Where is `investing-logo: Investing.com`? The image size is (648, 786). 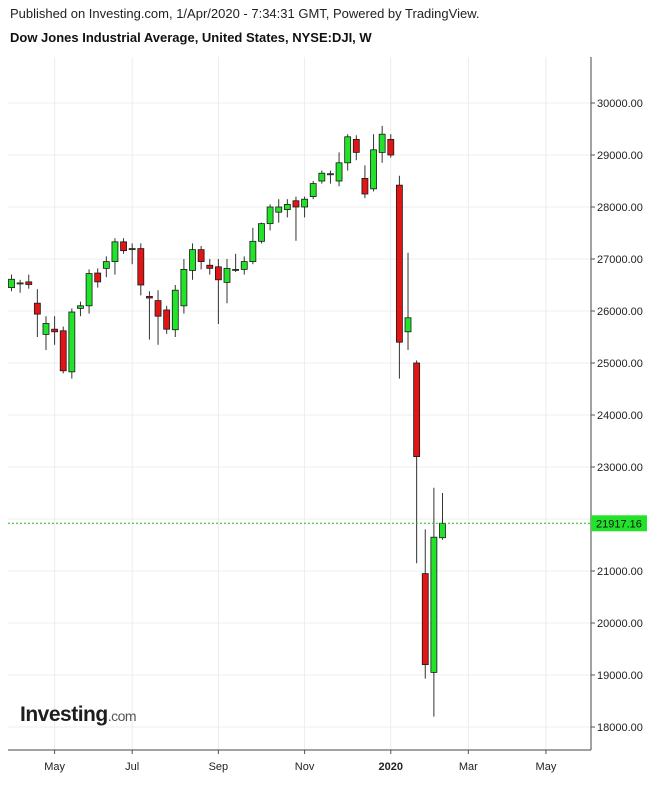 investing-logo: Investing.com is located at coordinates (78, 715).